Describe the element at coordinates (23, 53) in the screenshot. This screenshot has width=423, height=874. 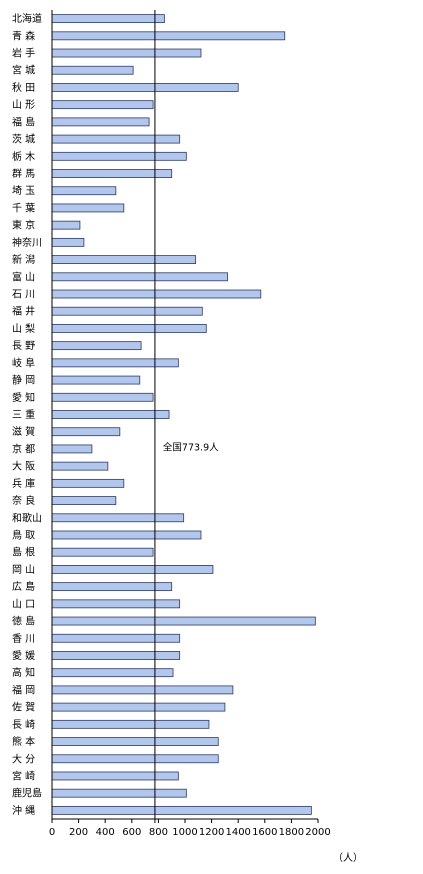
I see `category-label-2: 岩 手` at that location.